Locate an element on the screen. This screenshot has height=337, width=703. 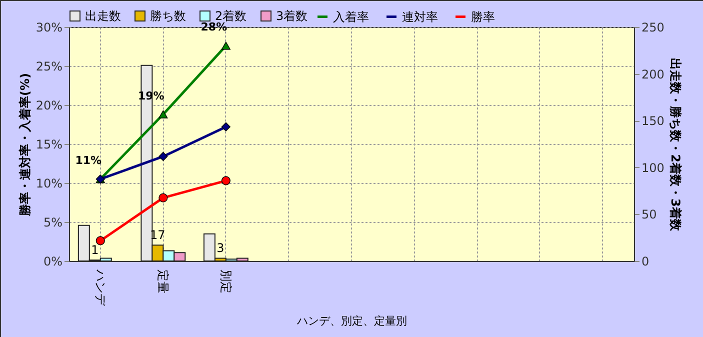
x-tick-label: 別定 is located at coordinates (225, 282).